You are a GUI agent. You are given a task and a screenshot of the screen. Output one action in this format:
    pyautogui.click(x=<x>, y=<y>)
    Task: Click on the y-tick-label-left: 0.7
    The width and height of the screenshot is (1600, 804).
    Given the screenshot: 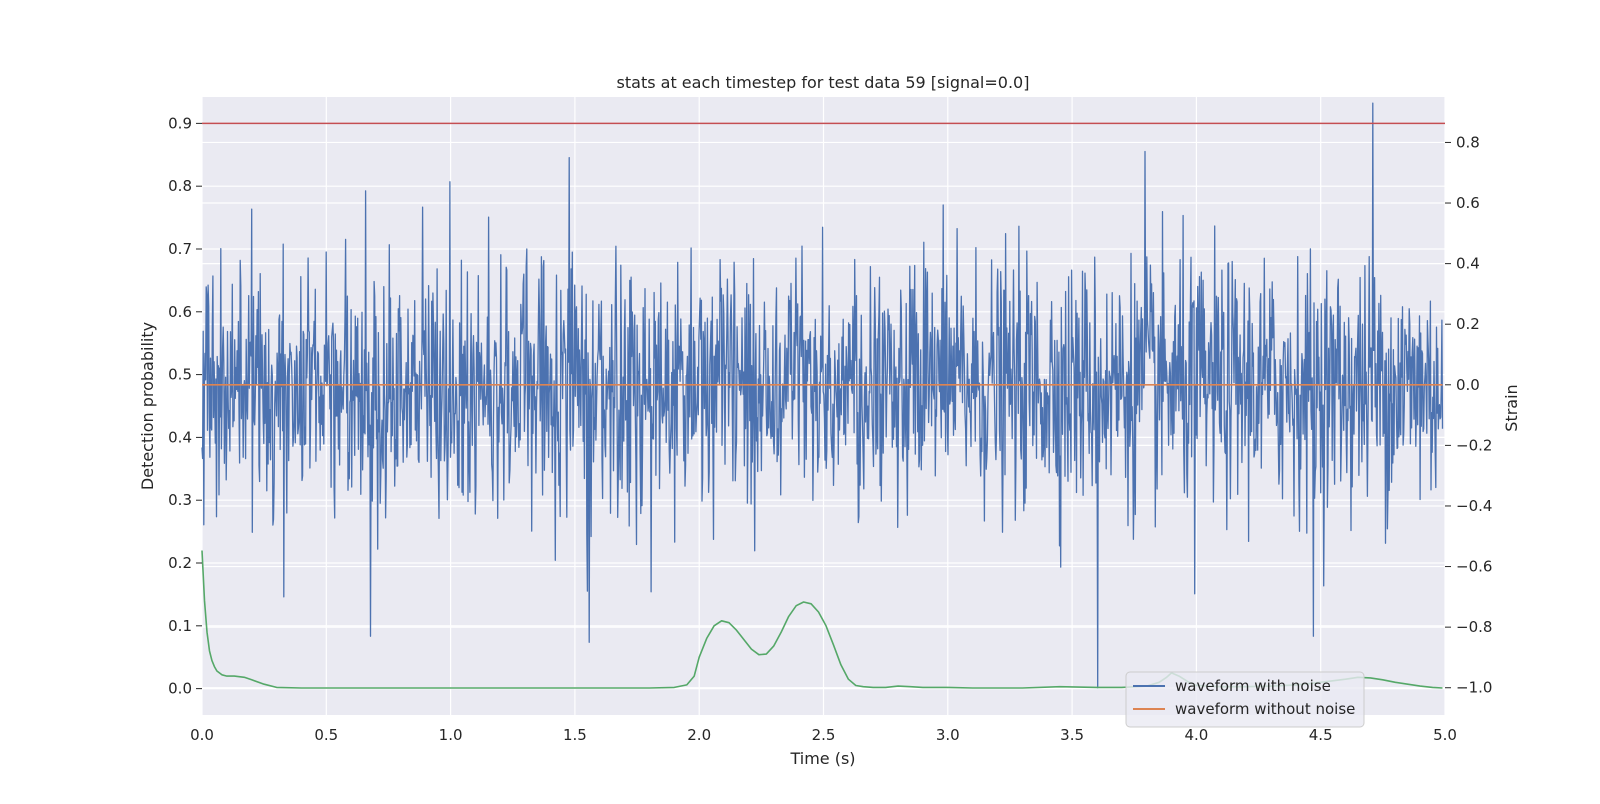 What is the action you would take?
    pyautogui.click(x=180, y=249)
    